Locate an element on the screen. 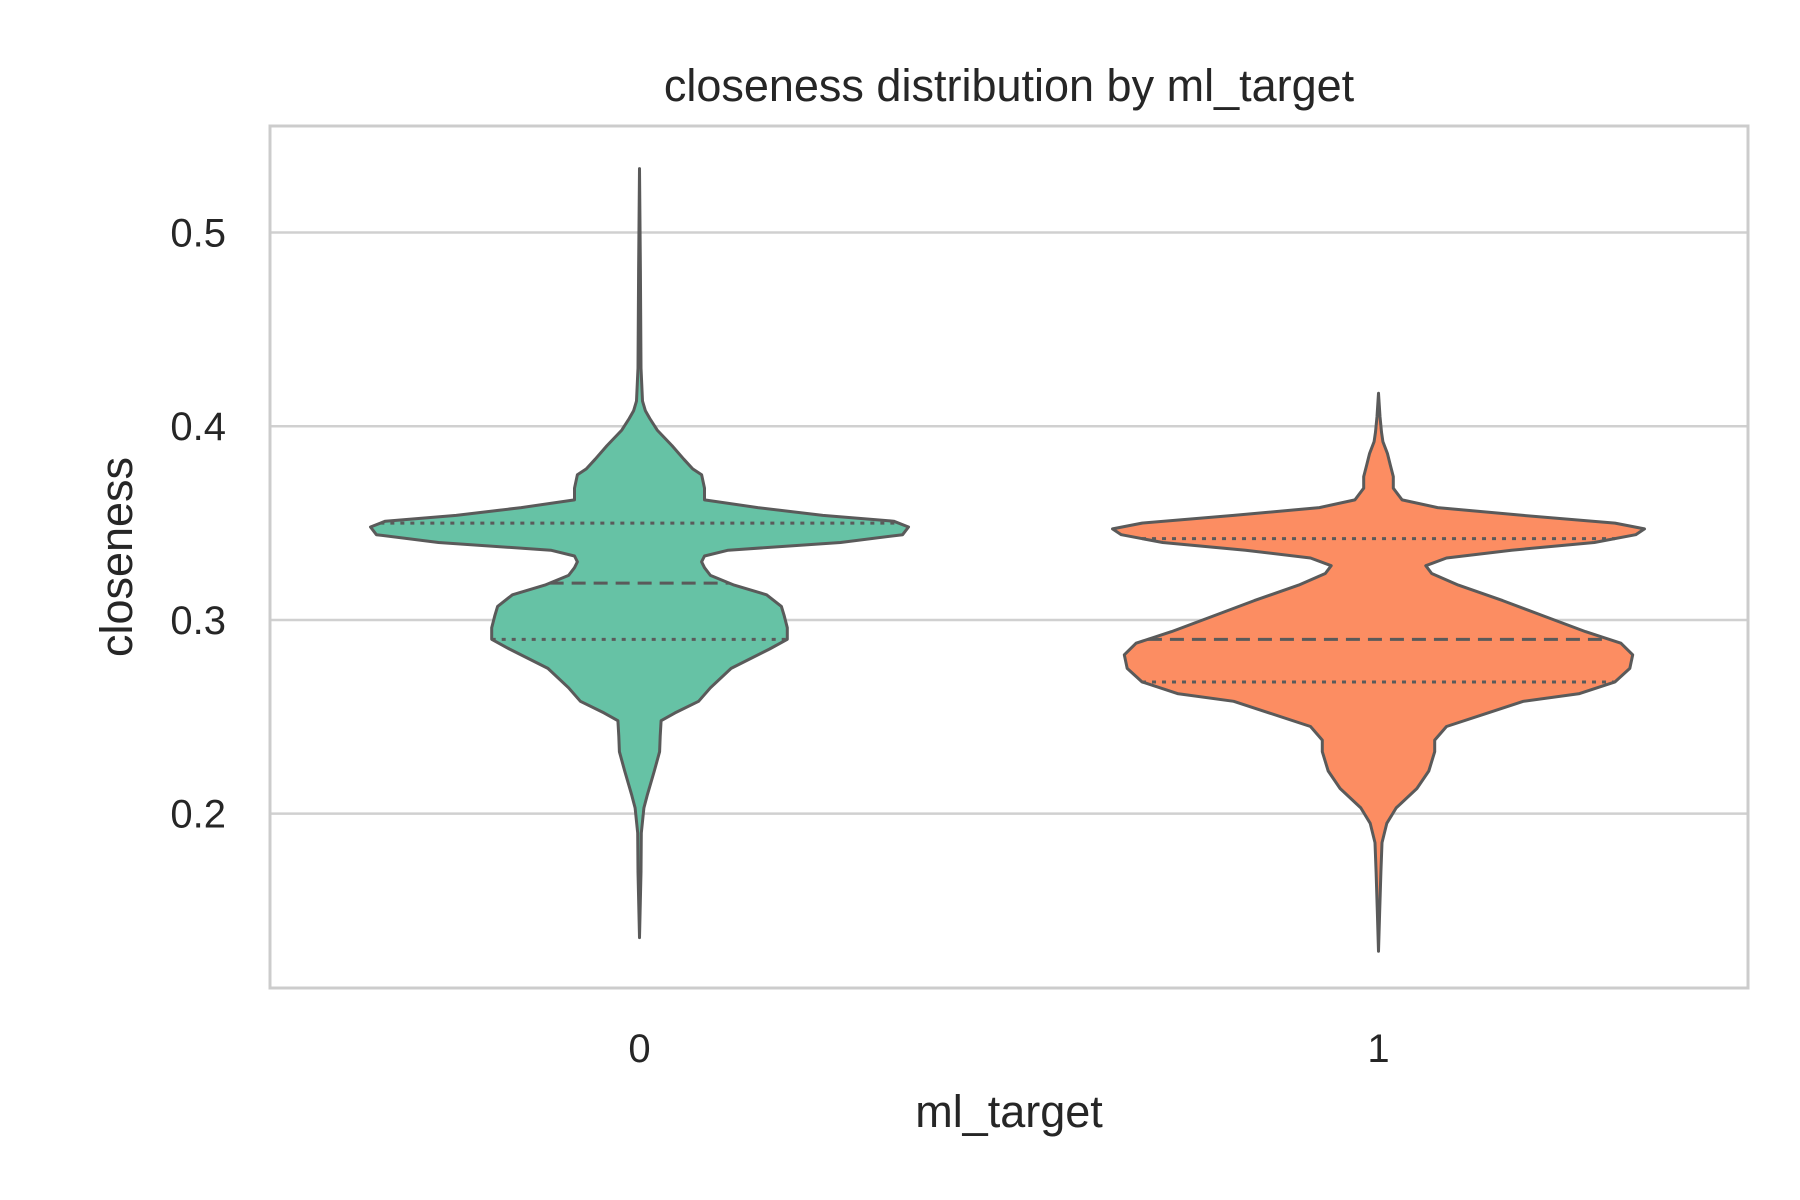 The width and height of the screenshot is (1800, 1200). violin-body is located at coordinates (1378, 672).